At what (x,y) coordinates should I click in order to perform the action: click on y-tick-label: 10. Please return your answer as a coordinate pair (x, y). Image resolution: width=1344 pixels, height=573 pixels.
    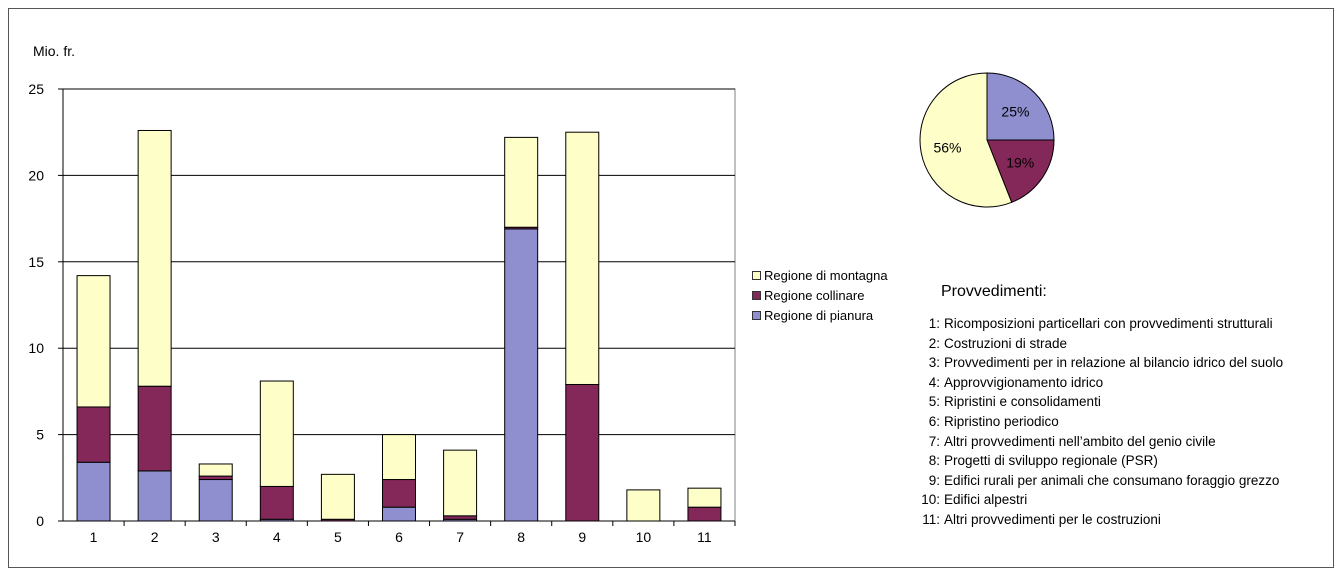
    Looking at the image, I should click on (36, 348).